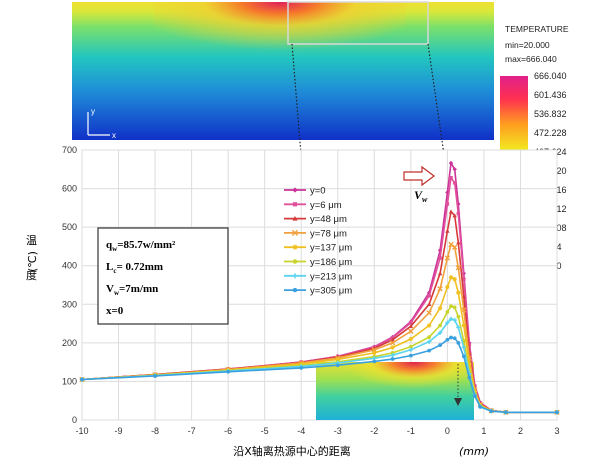  What do you see at coordinates (81, 431) in the screenshot?
I see `x-tick-label: -10` at bounding box center [81, 431].